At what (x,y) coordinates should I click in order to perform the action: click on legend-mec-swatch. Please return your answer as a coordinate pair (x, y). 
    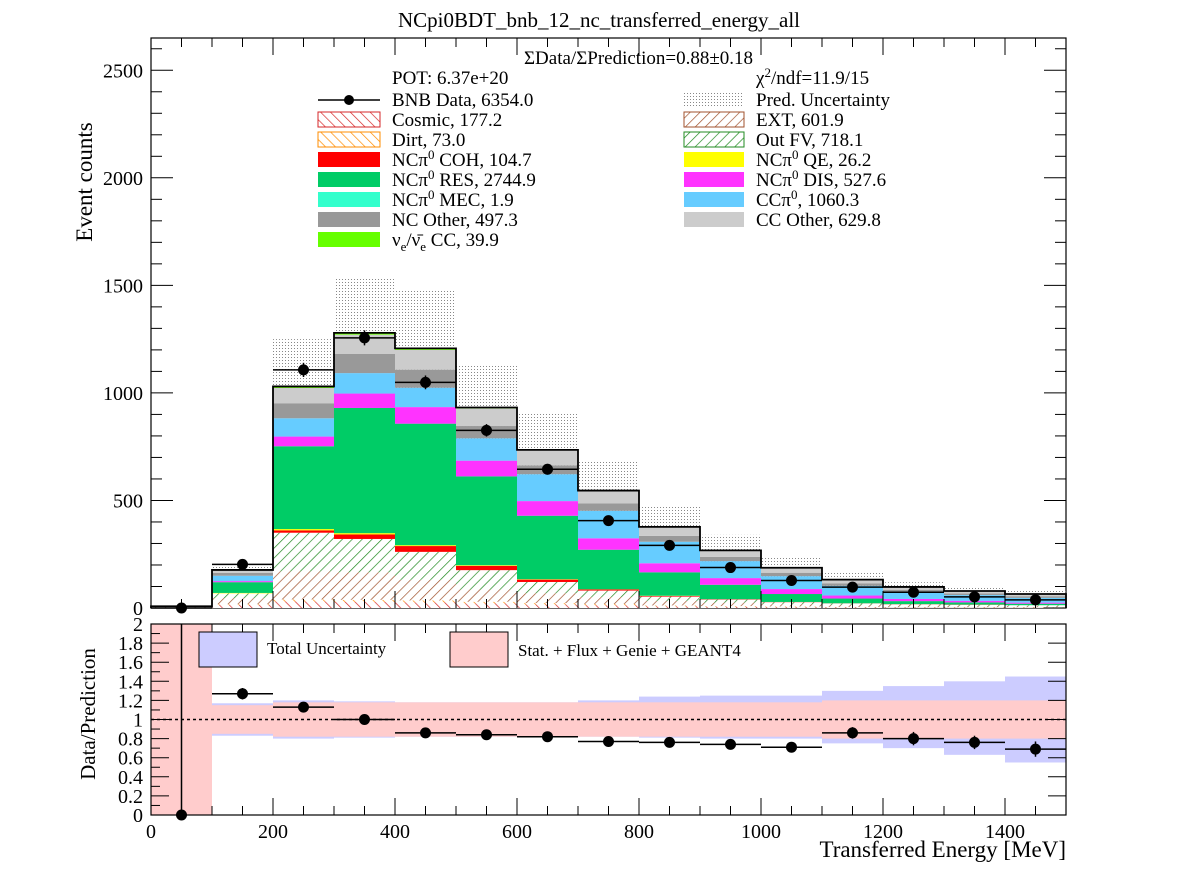
    Looking at the image, I should click on (349, 199).